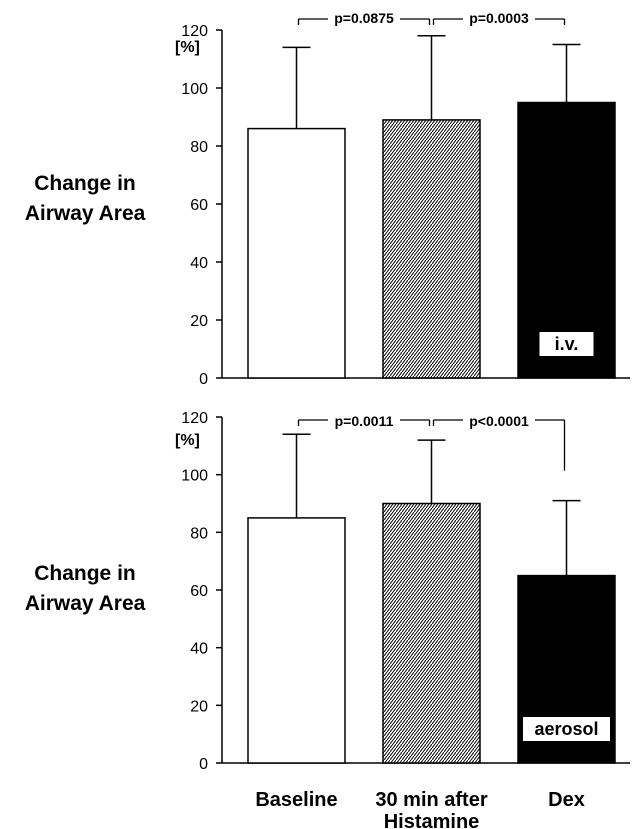 The image size is (636, 829). I want to click on p-value-label: p=0.0011, so click(364, 421).